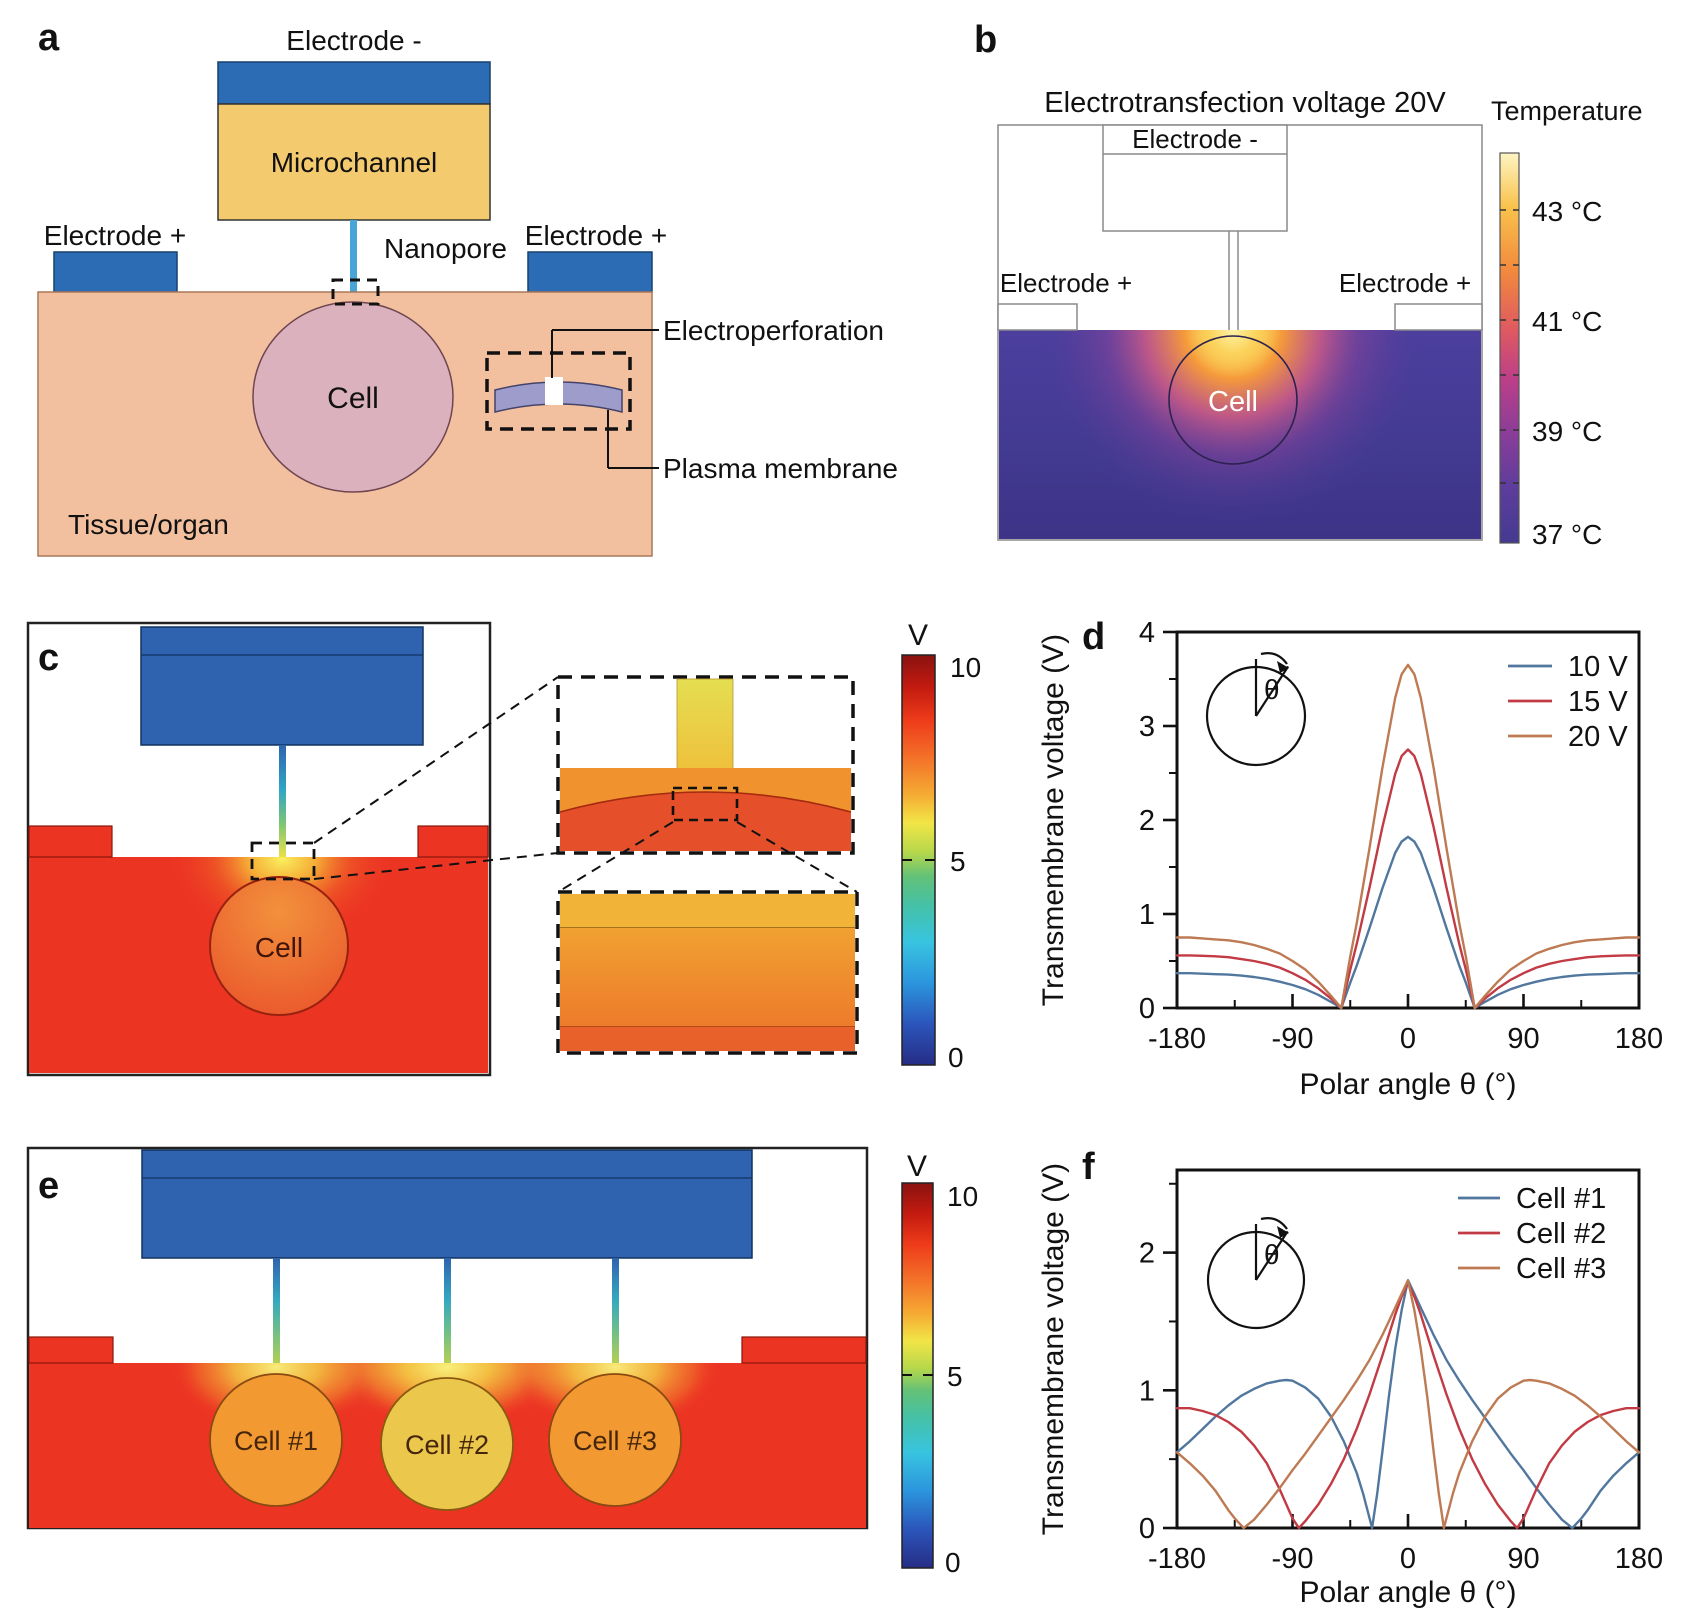 The image size is (1681, 1618). Describe the element at coordinates (1408, 1592) in the screenshot. I see `f-x-axis-label: Polar angle θ (°)` at that location.